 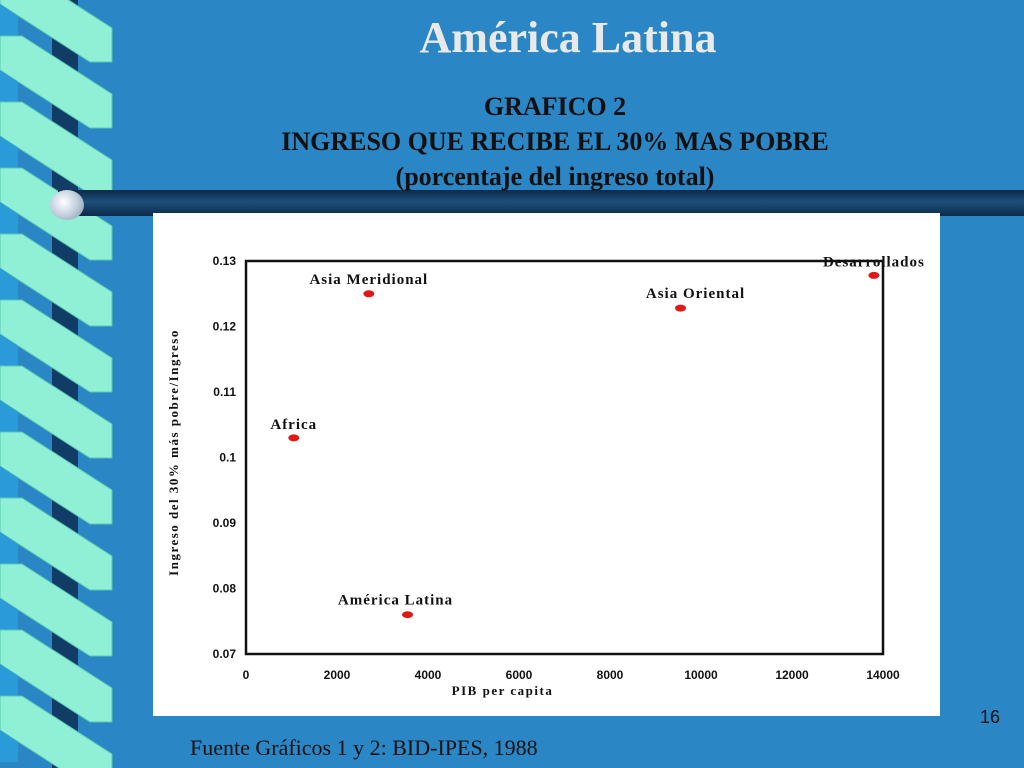 What do you see at coordinates (568, 37) in the screenshot?
I see `slide-title: América Latina` at bounding box center [568, 37].